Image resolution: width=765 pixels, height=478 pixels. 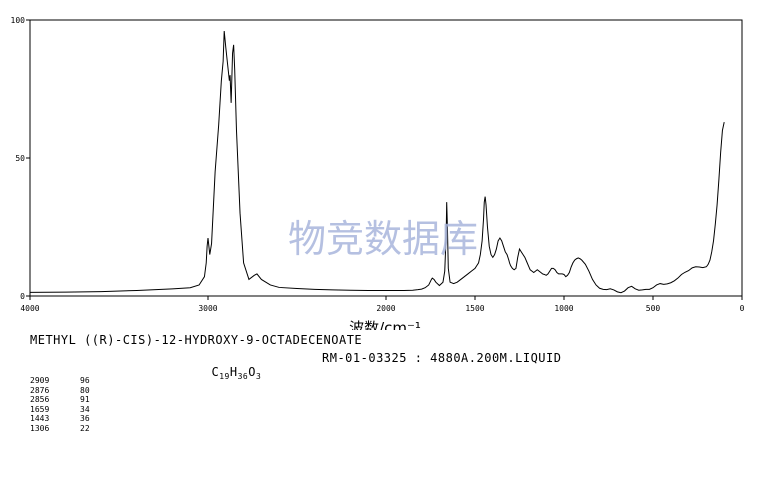 What do you see at coordinates (85, 380) in the screenshot?
I see `peak-value: 96` at bounding box center [85, 380].